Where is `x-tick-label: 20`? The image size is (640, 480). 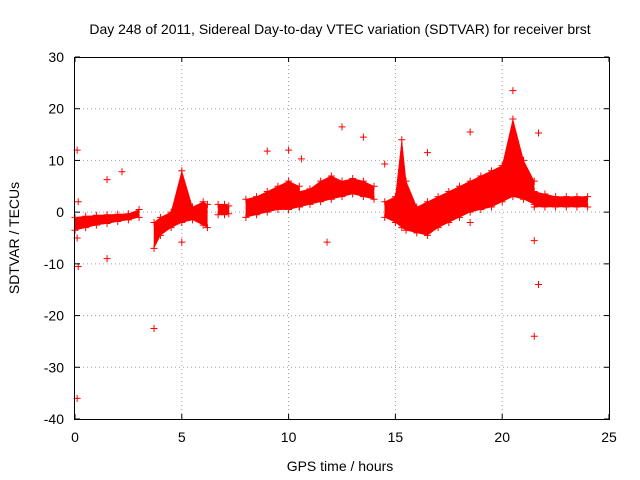
x-tick-label: 20 is located at coordinates (502, 437).